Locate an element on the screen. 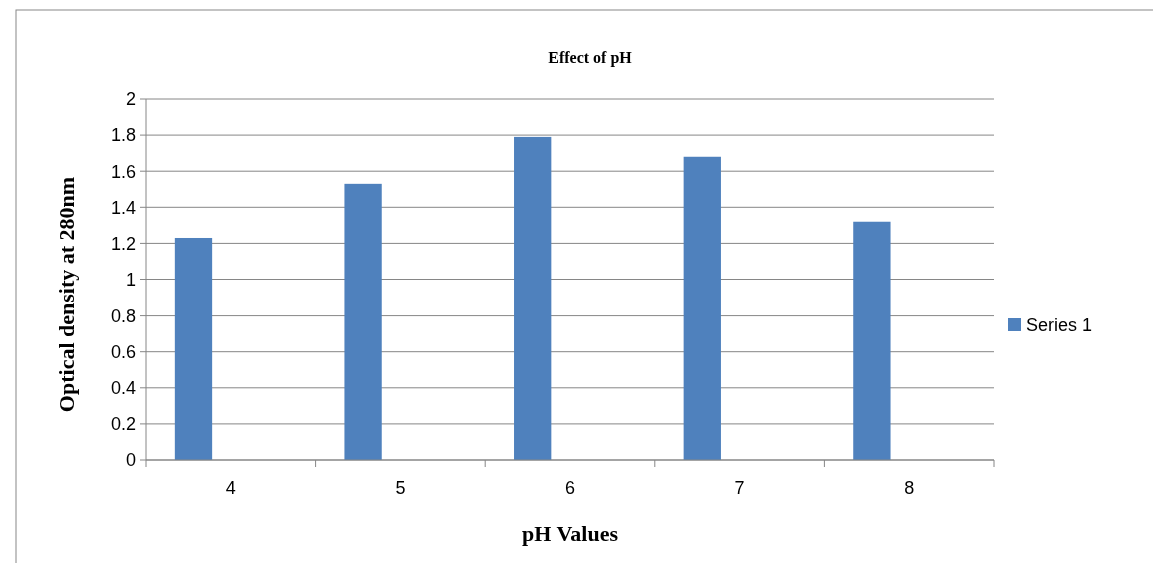 This screenshot has height=563, width=1153. y-tick-label: 0.2 is located at coordinates (123, 424).